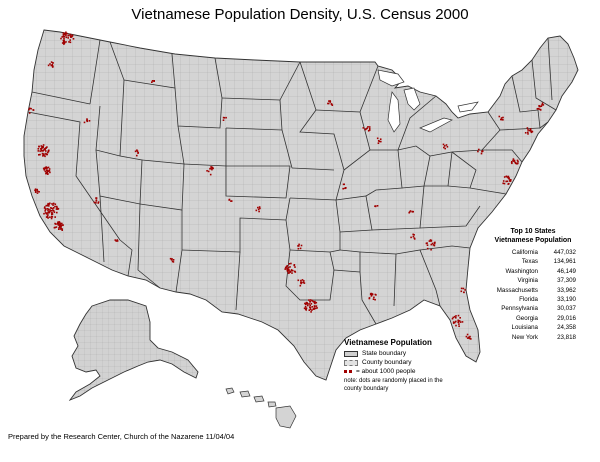 The width and height of the screenshot is (600, 462). What do you see at coordinates (566, 337) in the screenshot?
I see `state-value: 23,818` at bounding box center [566, 337].